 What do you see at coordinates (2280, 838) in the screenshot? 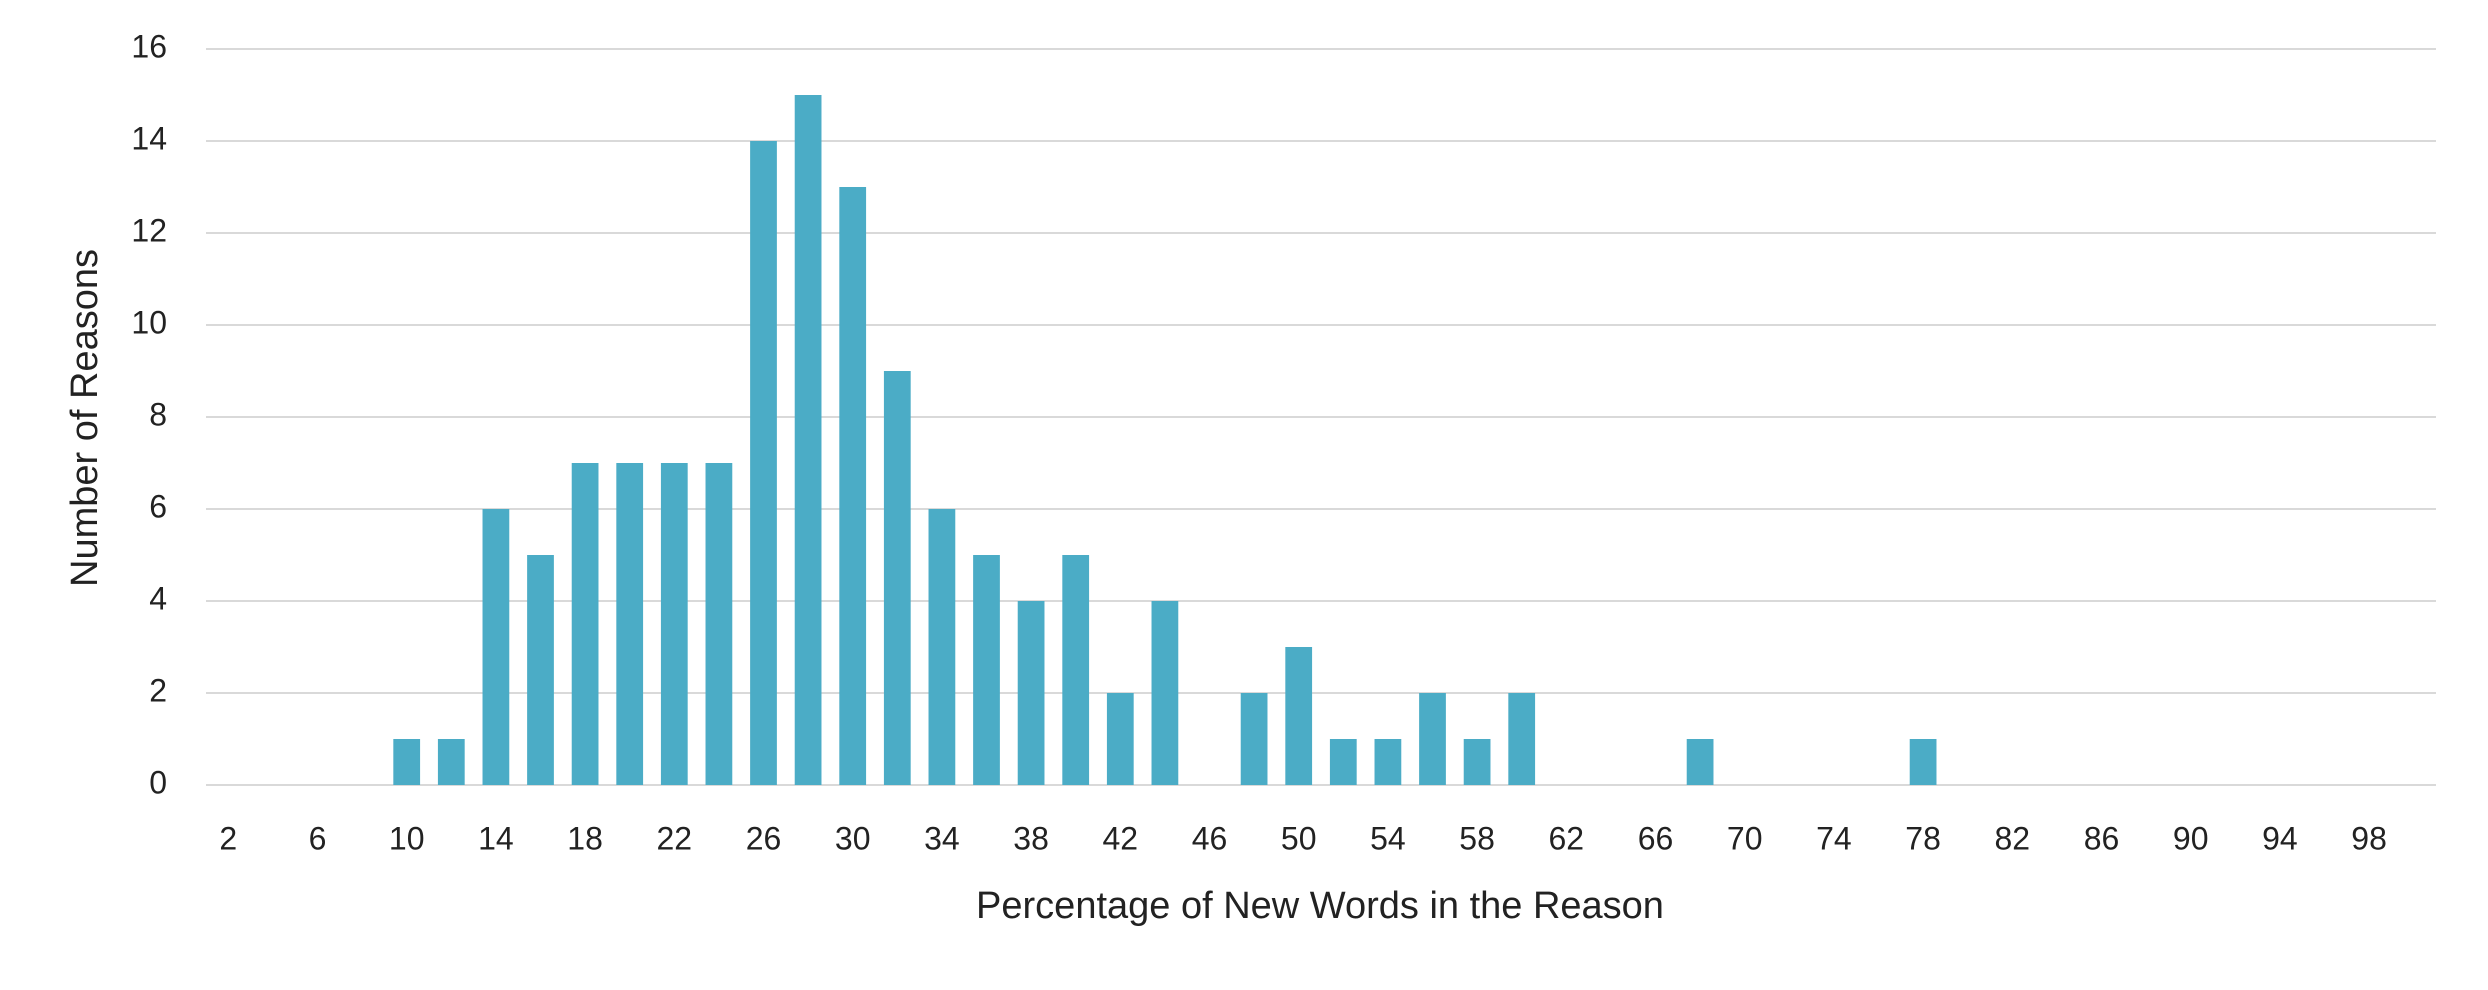
I see `x-tick-label: 94` at bounding box center [2280, 838].